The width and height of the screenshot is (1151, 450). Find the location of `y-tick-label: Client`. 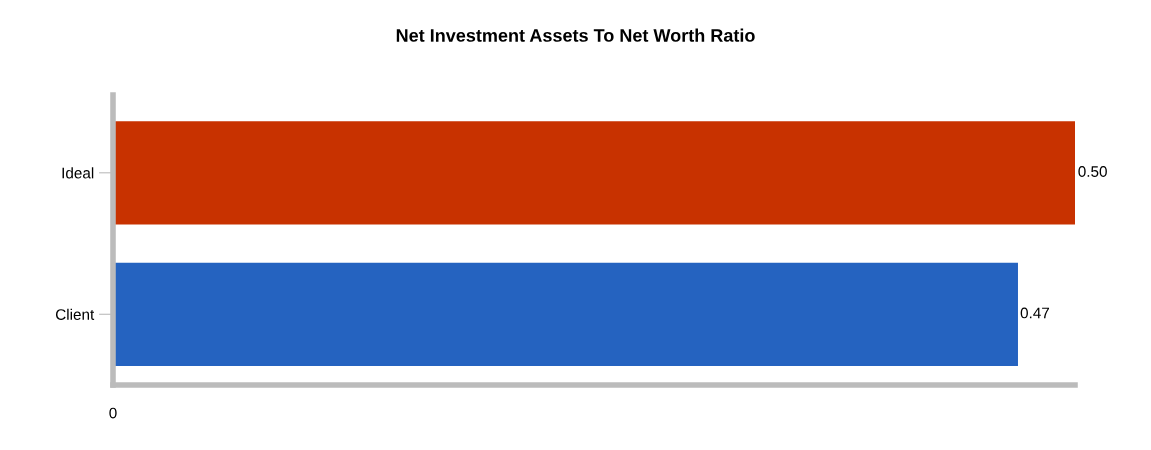

y-tick-label: Client is located at coordinates (75, 314).